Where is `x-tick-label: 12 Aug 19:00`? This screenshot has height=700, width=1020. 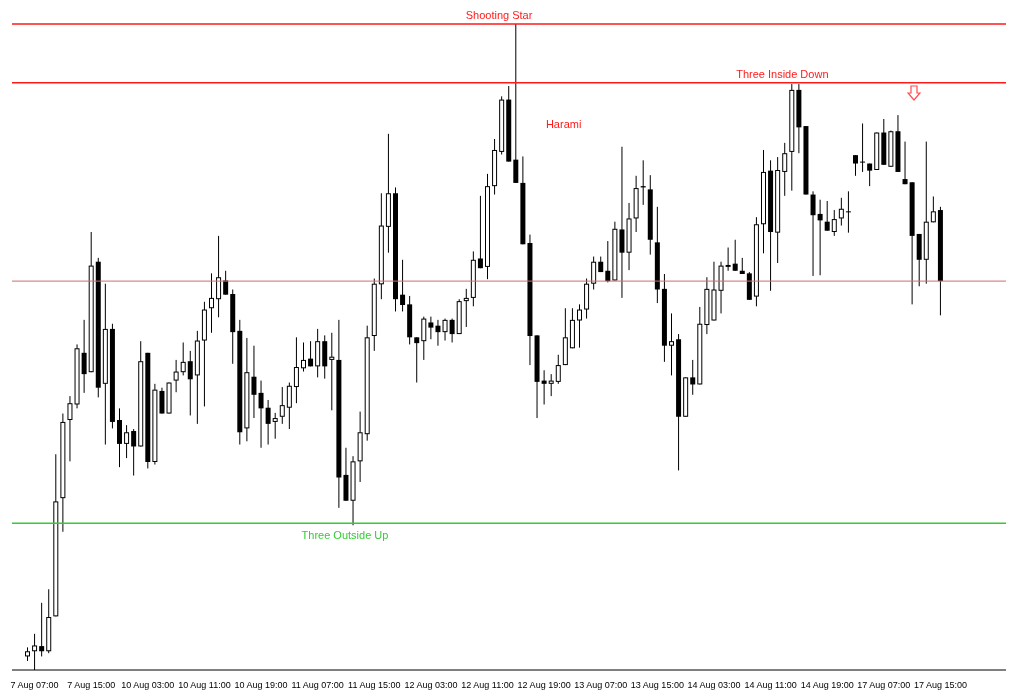 x-tick-label: 12 Aug 19:00 is located at coordinates (544, 685).